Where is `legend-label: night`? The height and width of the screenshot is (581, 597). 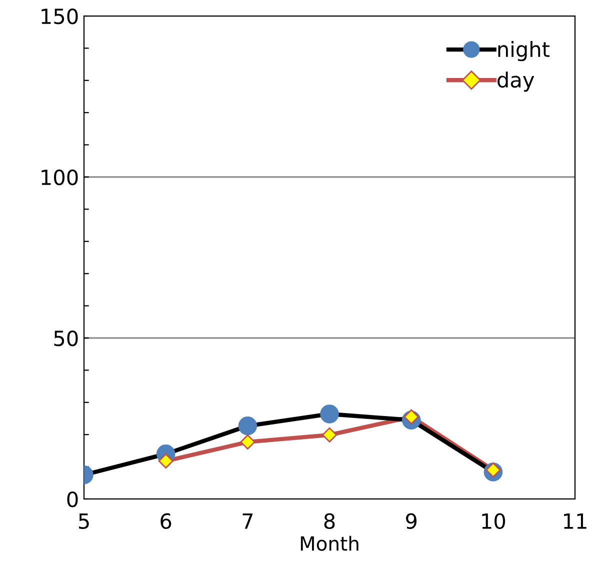 legend-label: night is located at coordinates (524, 51).